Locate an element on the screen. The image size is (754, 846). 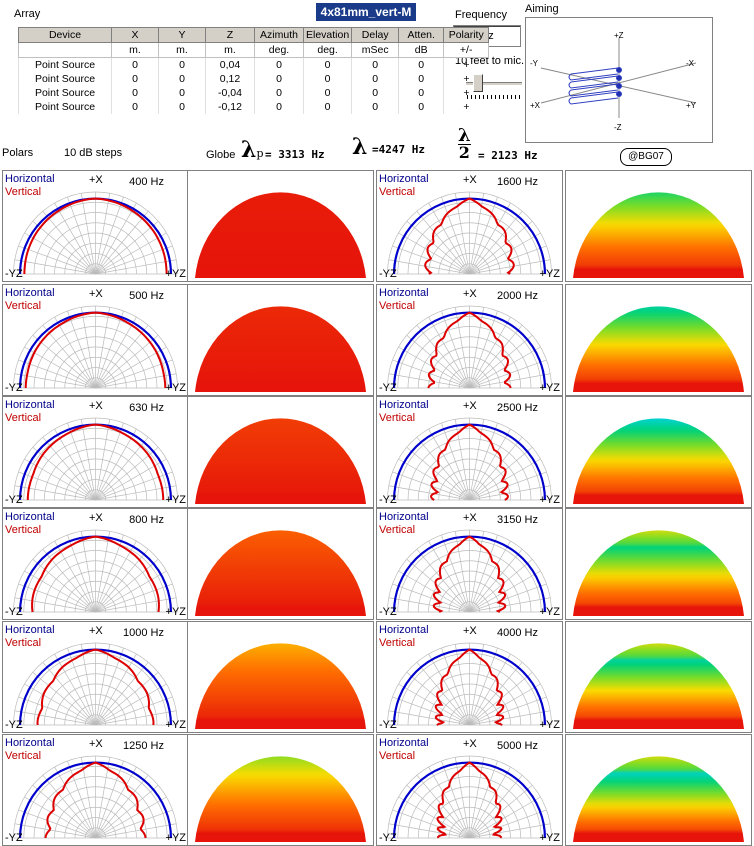
col-header-4: Azimuth is located at coordinates (279, 35).